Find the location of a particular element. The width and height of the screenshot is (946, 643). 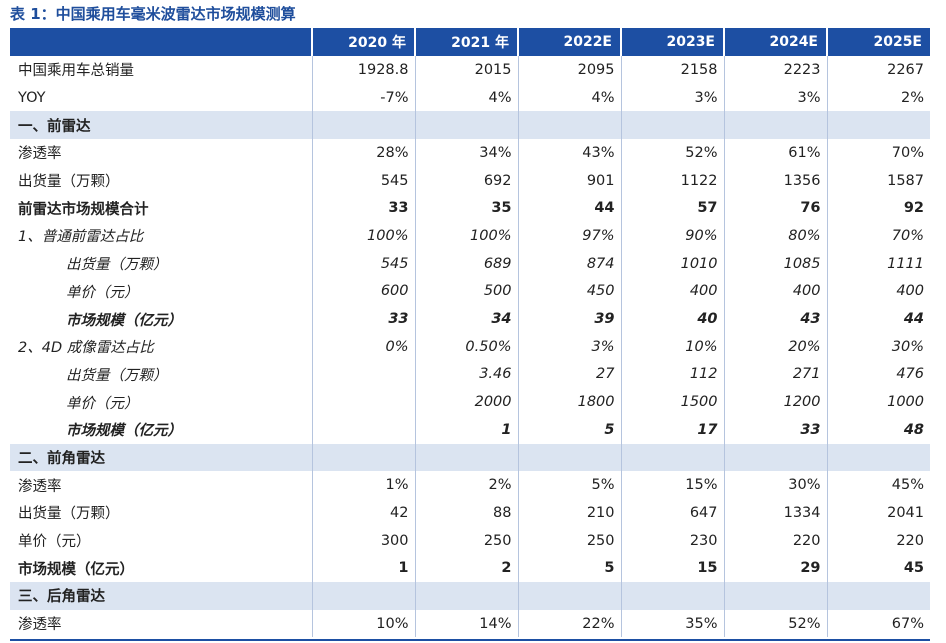

table-row: 前雷达市场规模合计 33 35 44 57 76 92 is located at coordinates (470, 208).